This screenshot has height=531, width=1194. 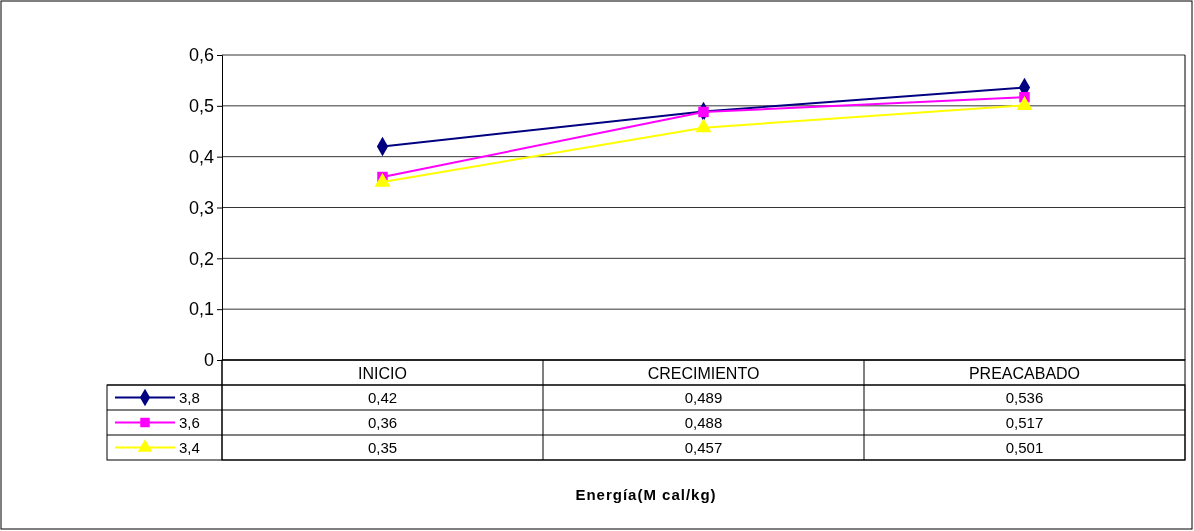 What do you see at coordinates (382, 373) in the screenshot?
I see `x-tick-label: INICIO` at bounding box center [382, 373].